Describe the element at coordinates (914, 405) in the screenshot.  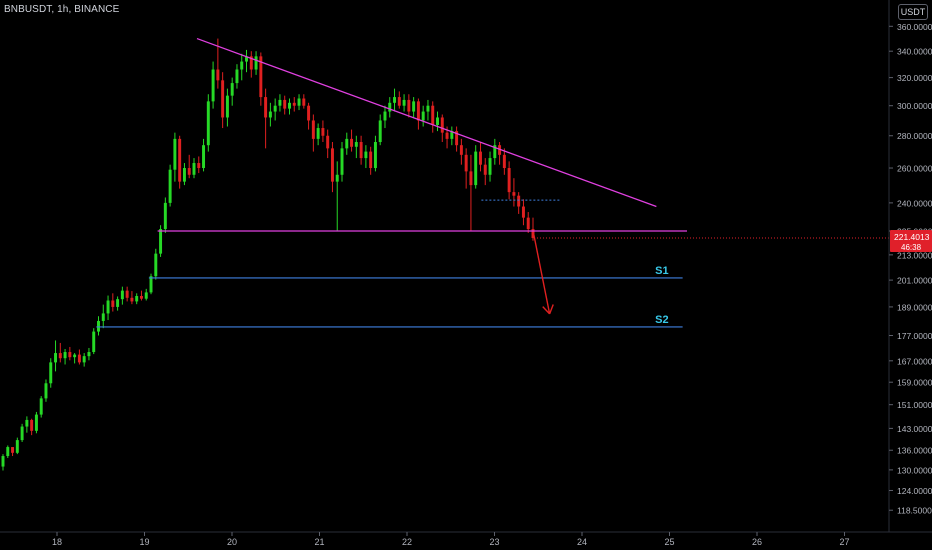
I see `y-tick-label: 151.0000` at that location.